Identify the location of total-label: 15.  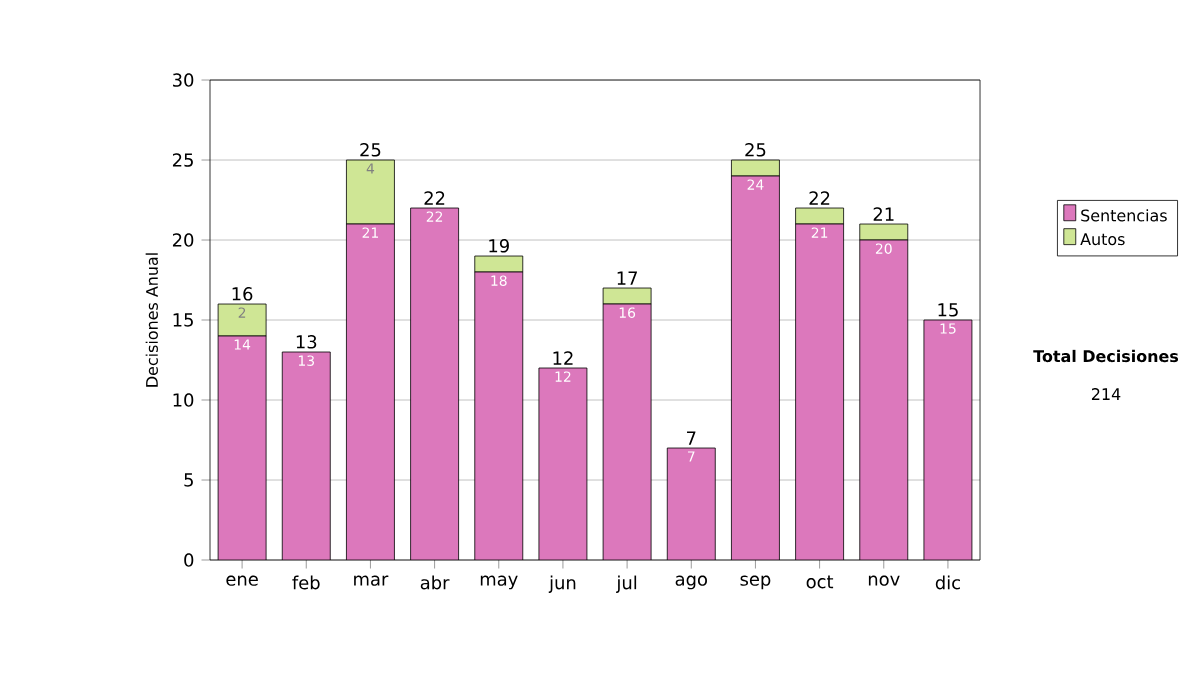
(948, 310).